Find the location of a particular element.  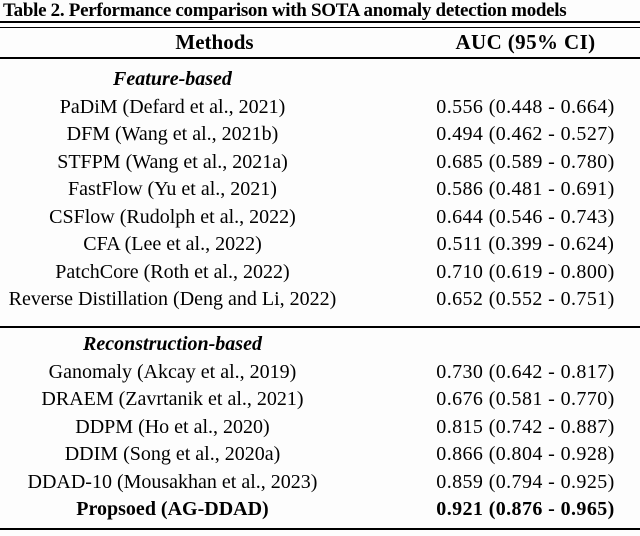

method-cell: DDIM (Song et al., 2020a) is located at coordinates (172, 454).